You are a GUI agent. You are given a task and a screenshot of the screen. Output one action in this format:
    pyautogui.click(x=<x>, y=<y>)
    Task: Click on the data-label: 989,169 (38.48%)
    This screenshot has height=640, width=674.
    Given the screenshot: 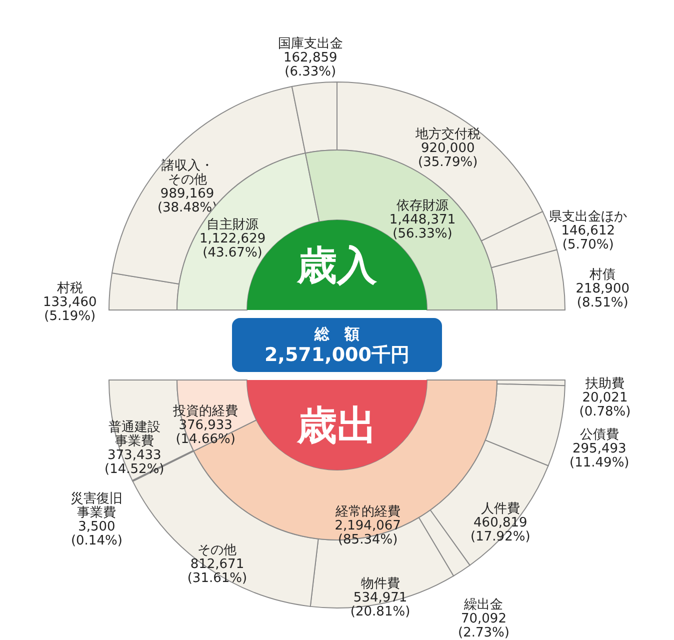 What is the action you would take?
    pyautogui.click(x=187, y=201)
    